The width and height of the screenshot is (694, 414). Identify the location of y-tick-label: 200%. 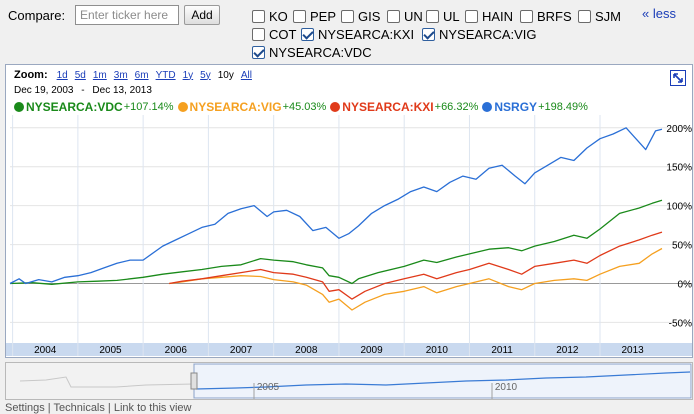
(679, 129).